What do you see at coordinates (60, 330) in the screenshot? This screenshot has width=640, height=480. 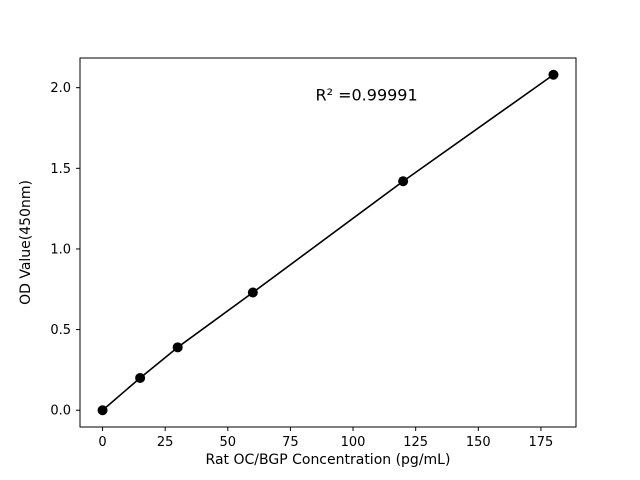 I see `y-tick-label: 0.5` at bounding box center [60, 330].